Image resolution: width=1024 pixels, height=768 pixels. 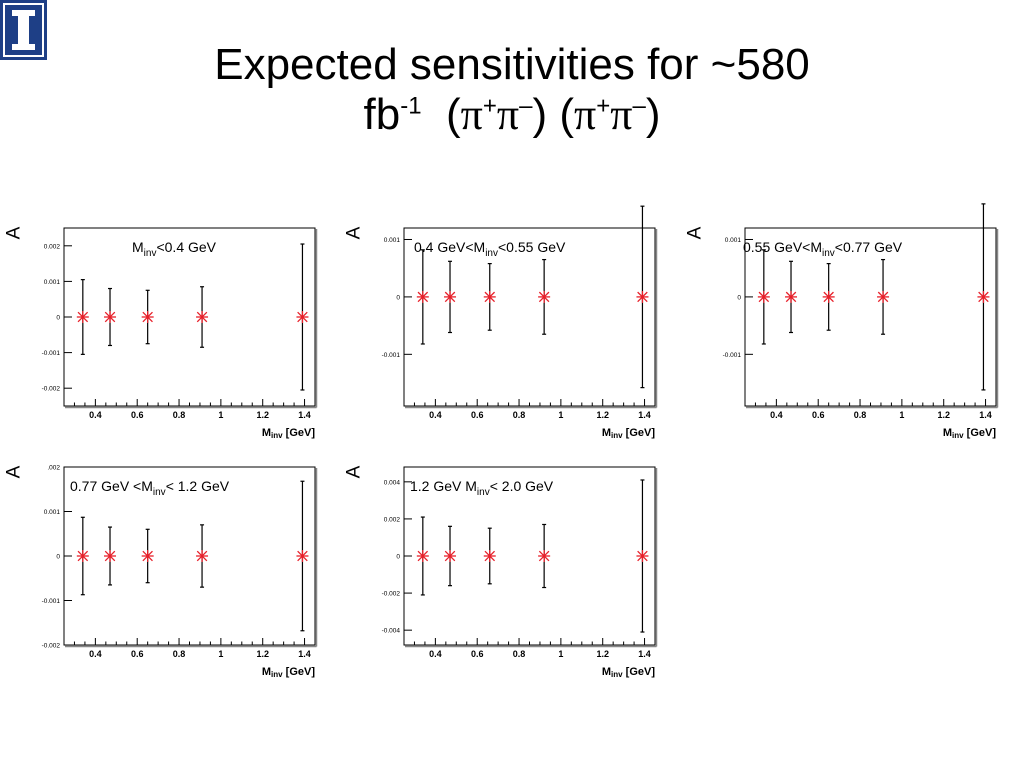 I want to click on logo-shield-icon, so click(x=23, y=30).